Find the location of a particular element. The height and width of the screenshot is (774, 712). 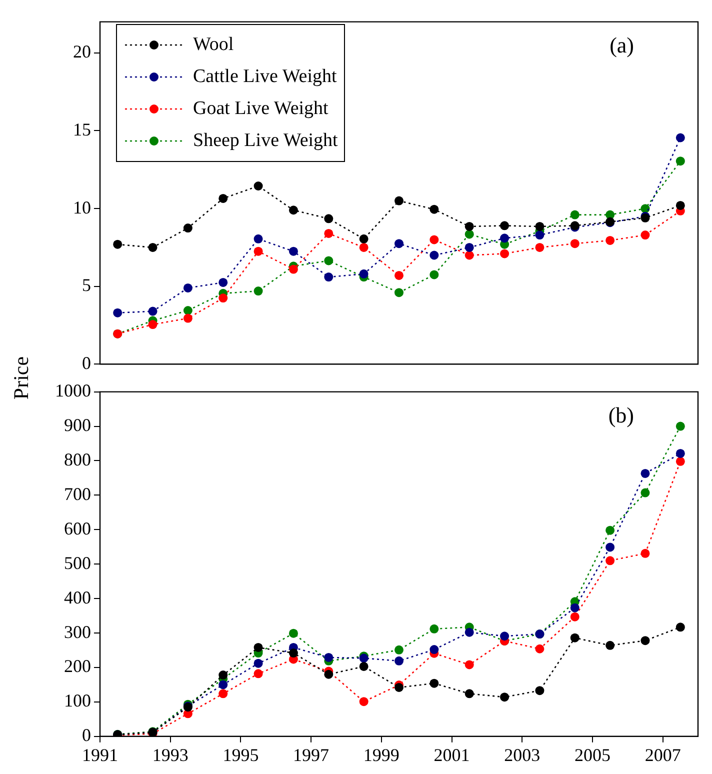

y-tick-label: 10 is located at coordinates (82, 207).